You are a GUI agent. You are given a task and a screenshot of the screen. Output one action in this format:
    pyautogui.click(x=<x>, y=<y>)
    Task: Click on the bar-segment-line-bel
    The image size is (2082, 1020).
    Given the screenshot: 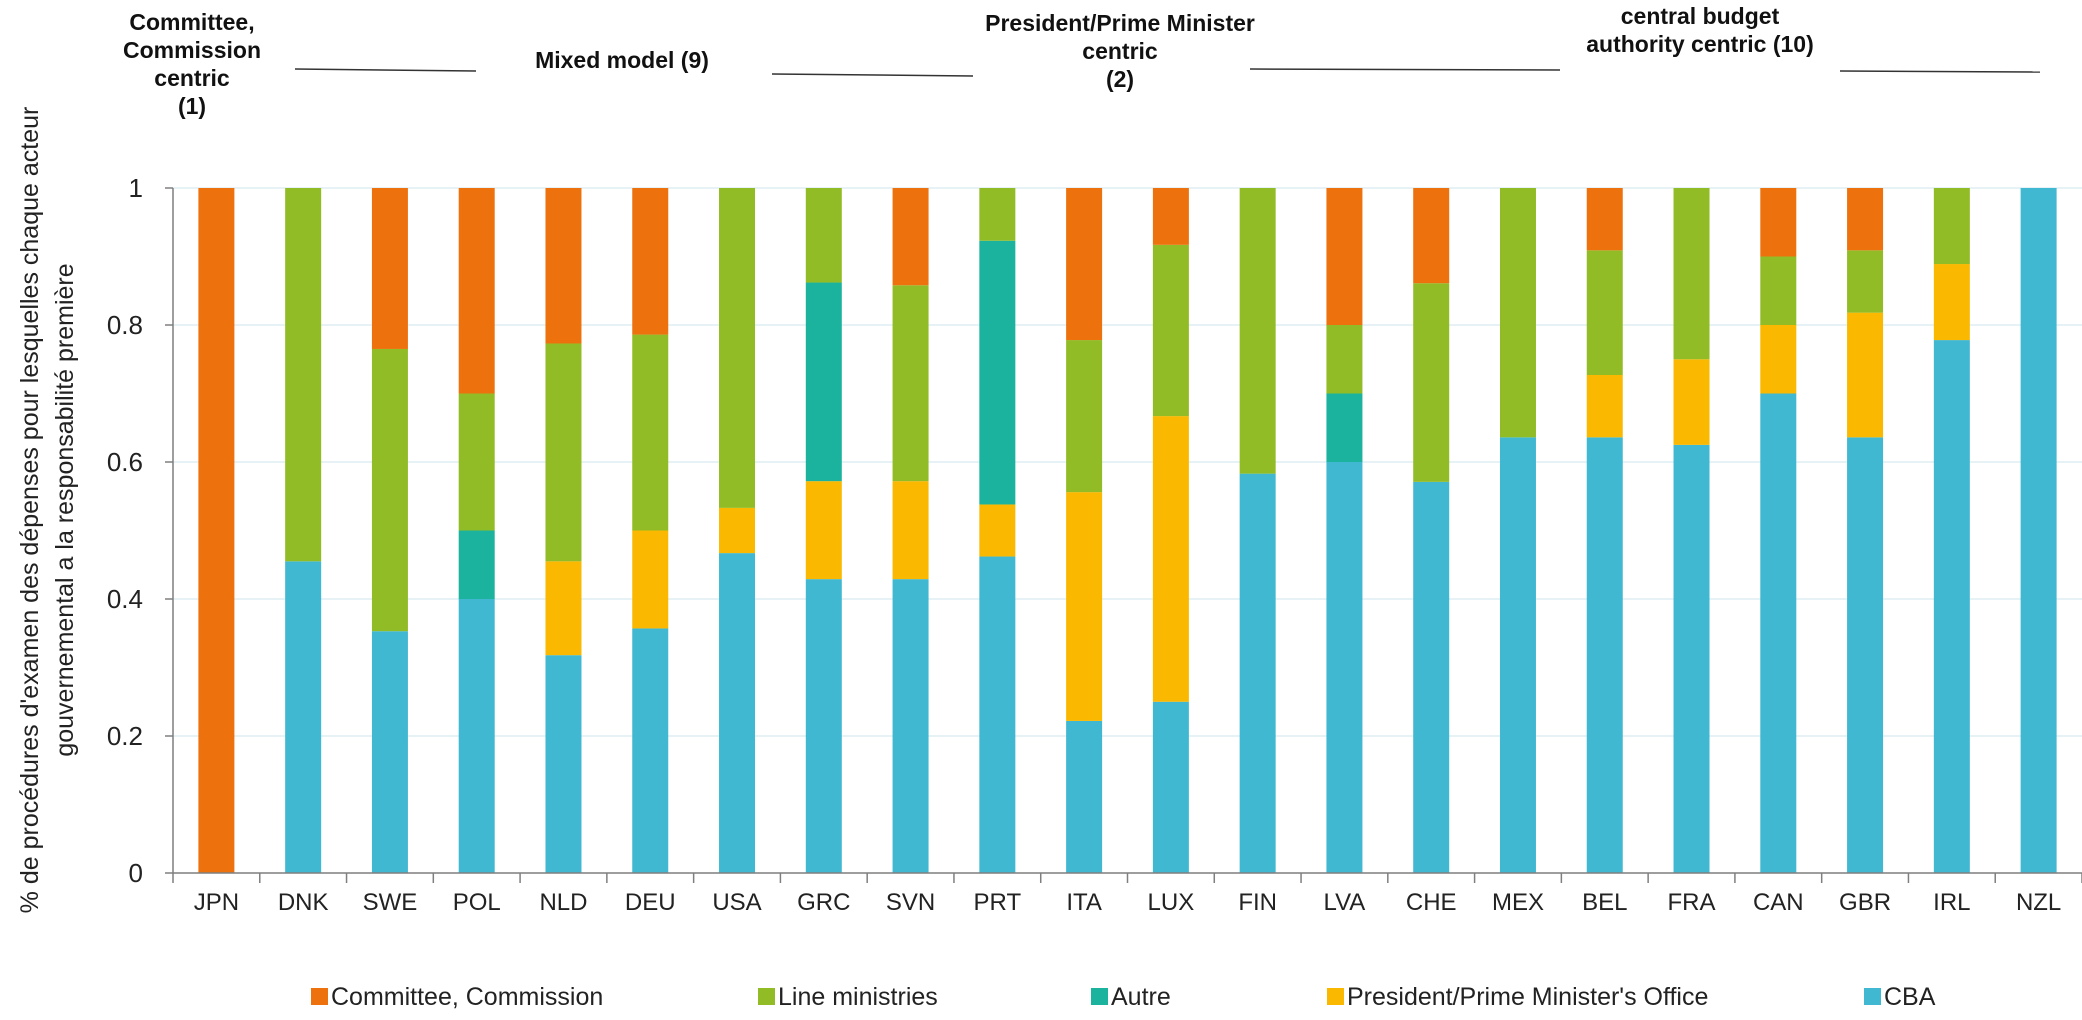 What is the action you would take?
    pyautogui.click(x=1604, y=313)
    